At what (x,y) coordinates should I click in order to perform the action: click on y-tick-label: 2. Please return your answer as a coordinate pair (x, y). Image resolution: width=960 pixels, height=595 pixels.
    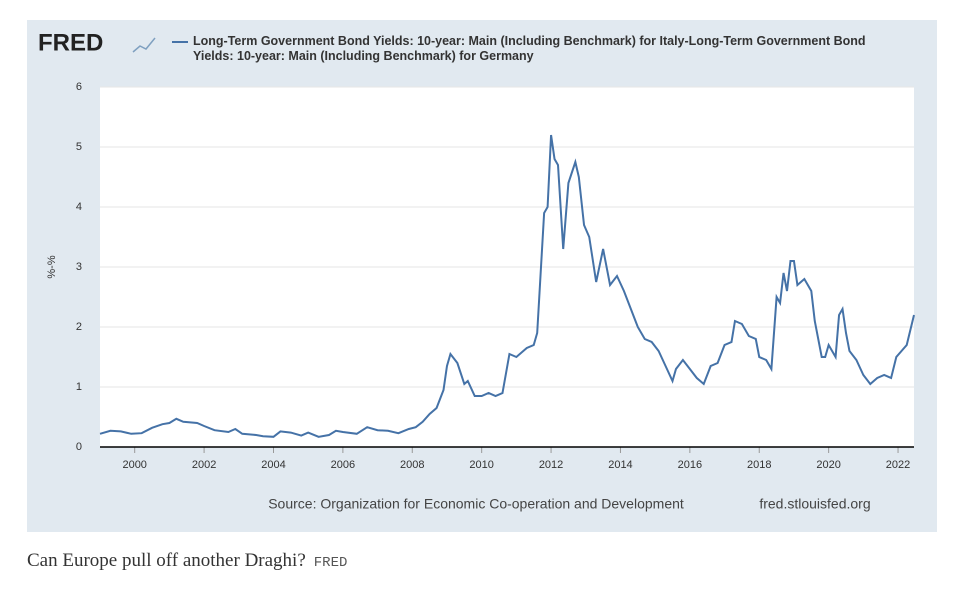
    Looking at the image, I should click on (79, 327).